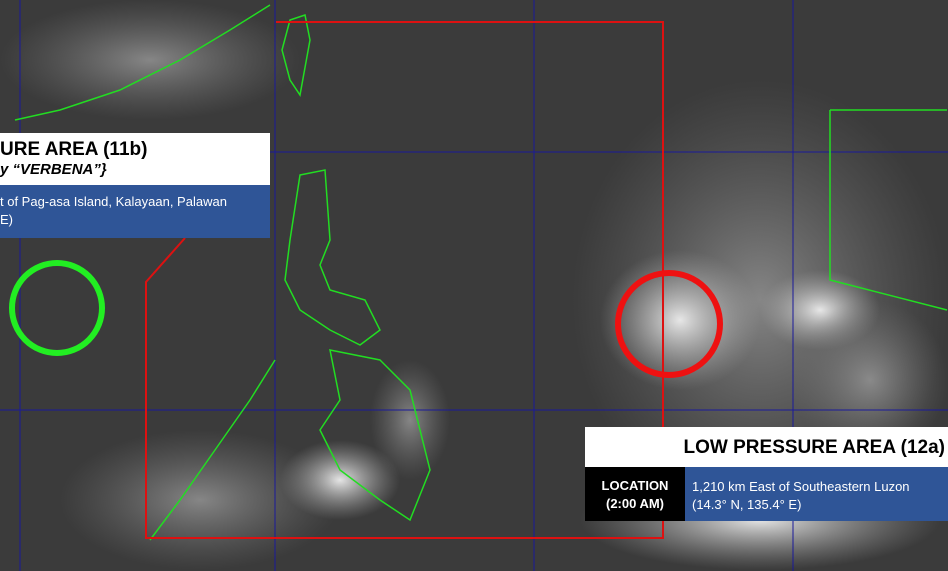 The image size is (948, 571). I want to click on location-time: (2:00 AM), so click(635, 503).